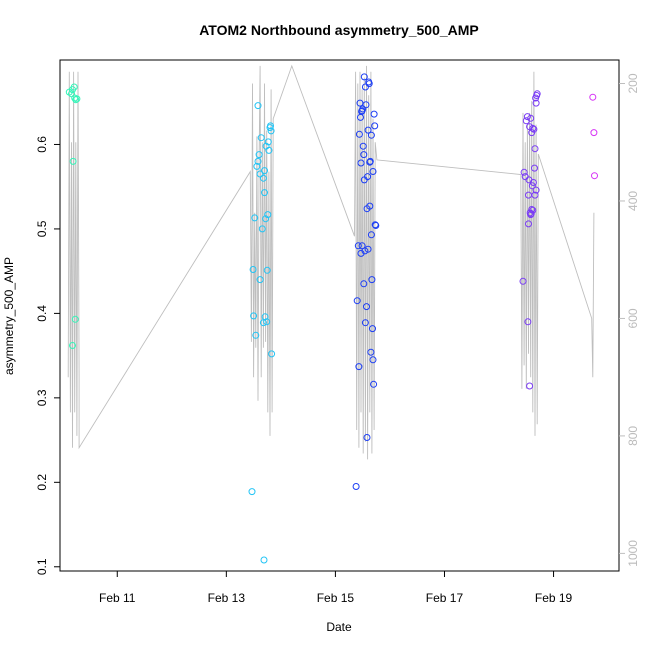 This screenshot has width=650, height=650. What do you see at coordinates (42, 482) in the screenshot?
I see `y-tick-label: 0.2` at bounding box center [42, 482].